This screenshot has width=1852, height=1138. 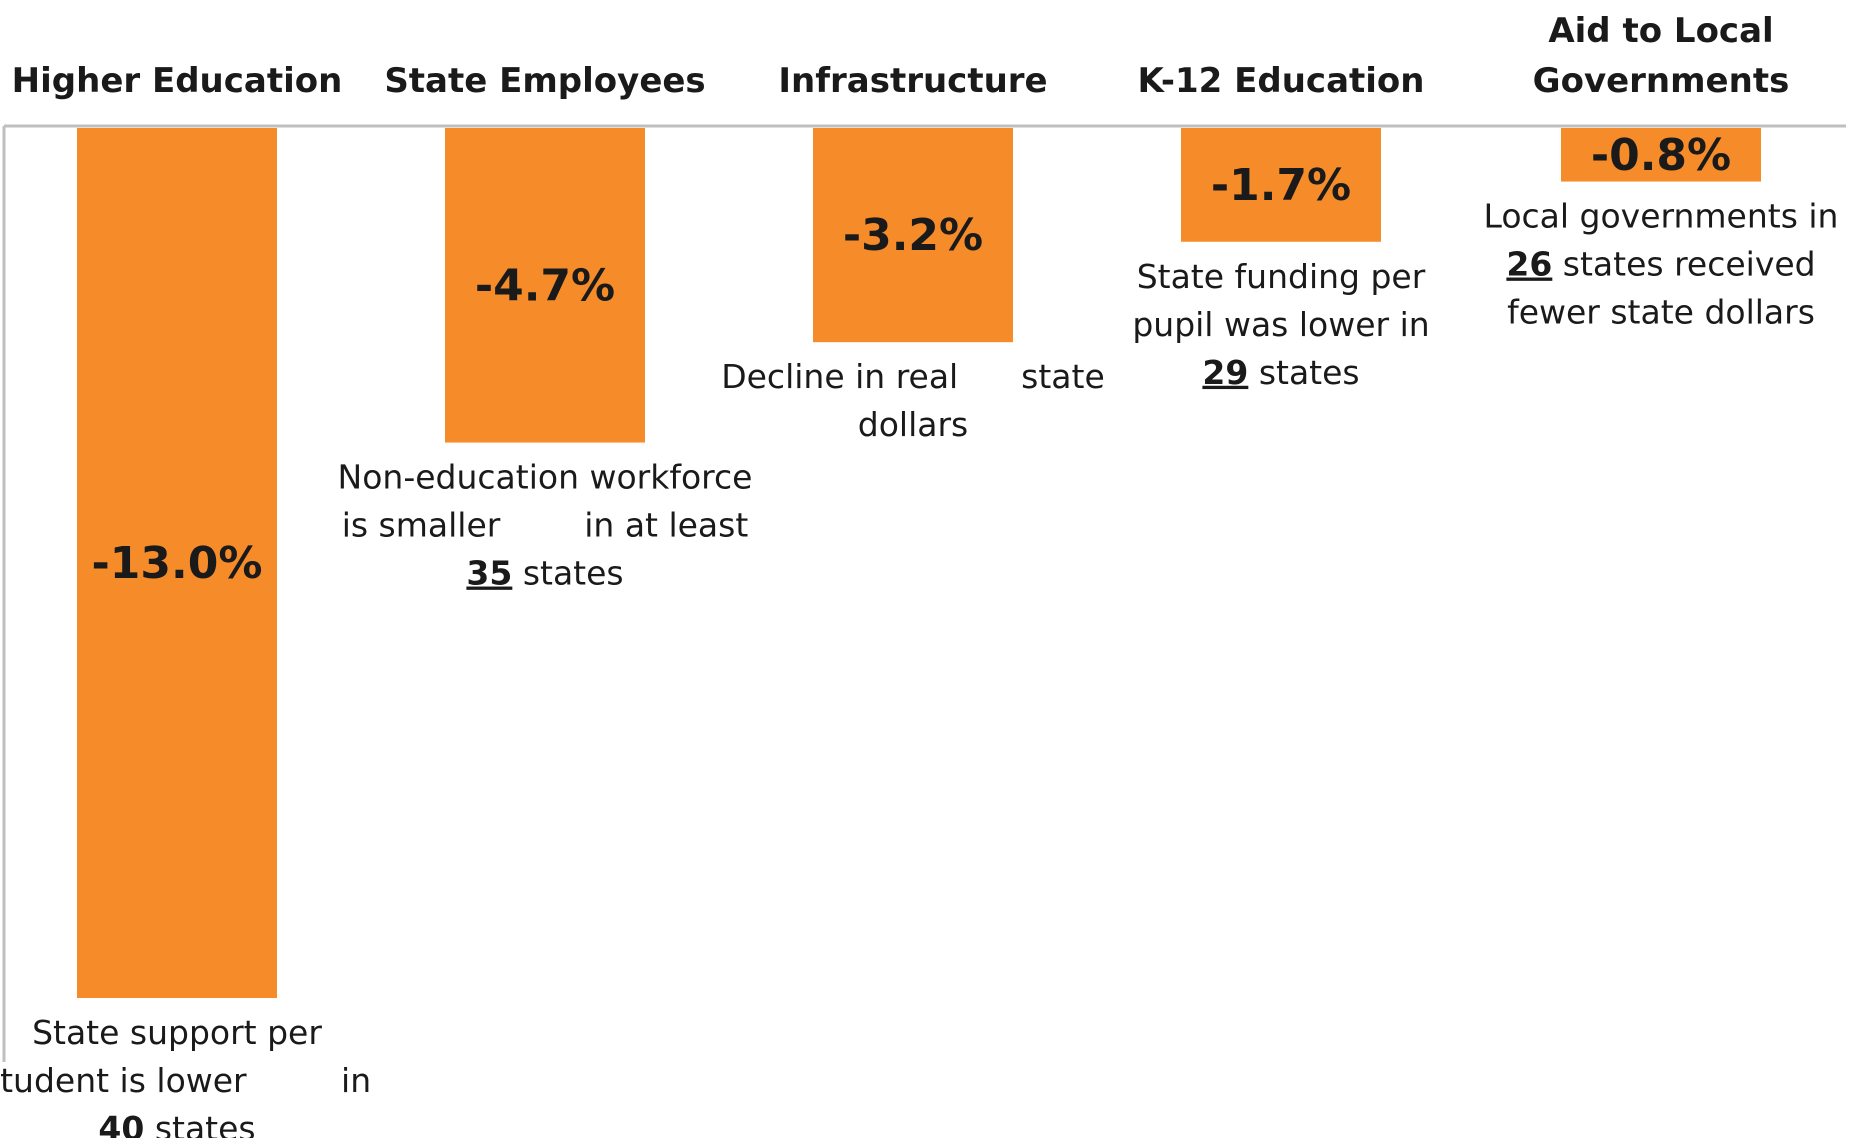 I want to click on bar-value-label: -13.0%, so click(x=177, y=563).